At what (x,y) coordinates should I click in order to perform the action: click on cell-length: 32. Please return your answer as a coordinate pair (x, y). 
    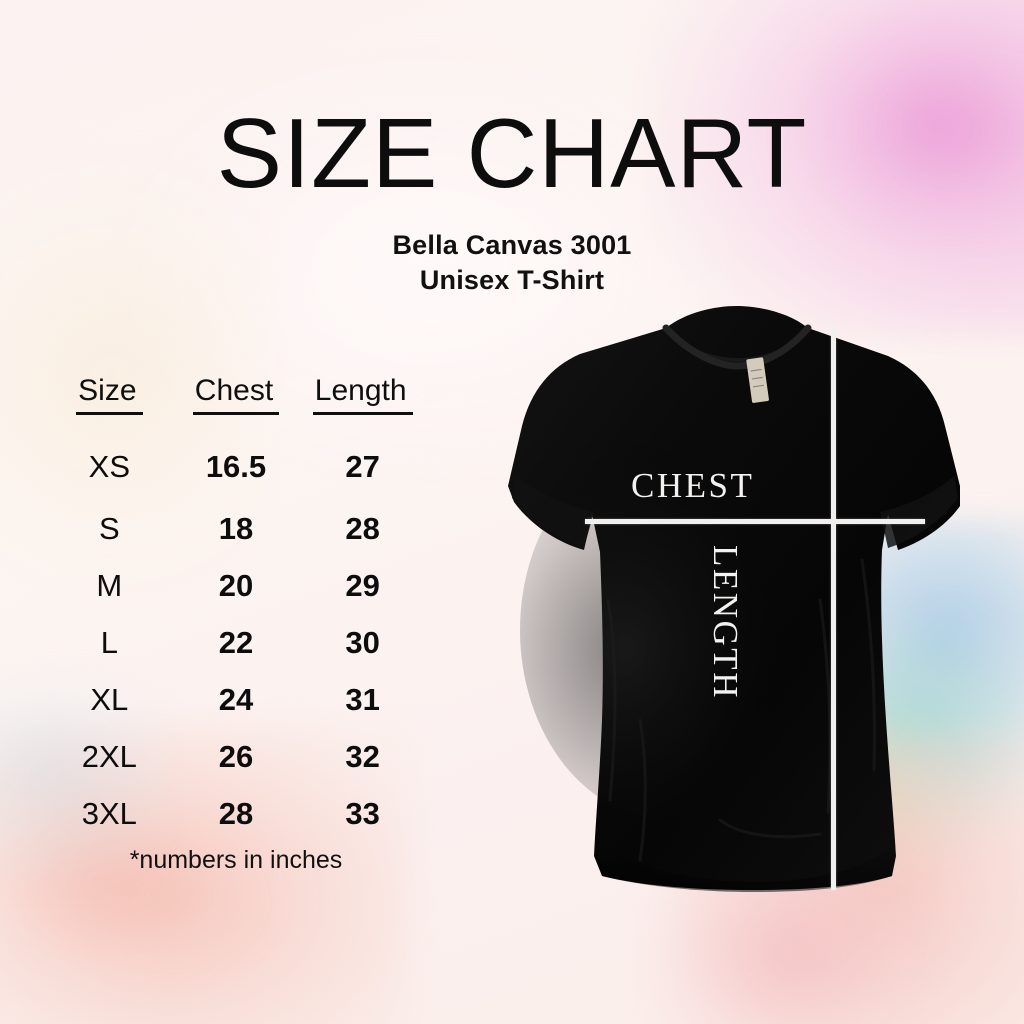
    Looking at the image, I should click on (362, 756).